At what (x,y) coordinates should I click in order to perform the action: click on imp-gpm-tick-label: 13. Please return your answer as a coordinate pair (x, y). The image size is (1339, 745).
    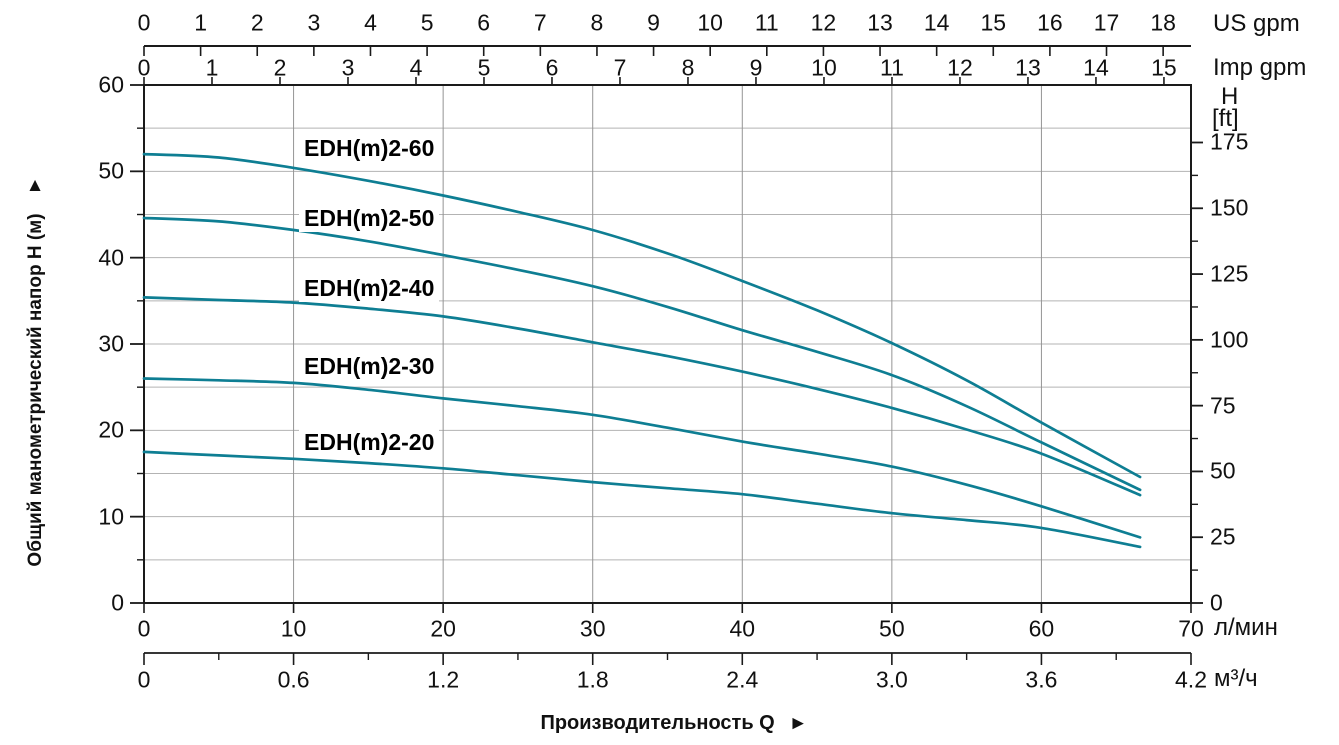
    Looking at the image, I should click on (1028, 67).